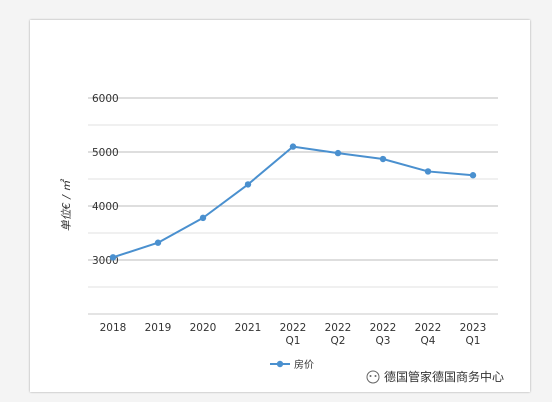  I want to click on watermark-text: 德国管家德国商务中心, so click(444, 376).